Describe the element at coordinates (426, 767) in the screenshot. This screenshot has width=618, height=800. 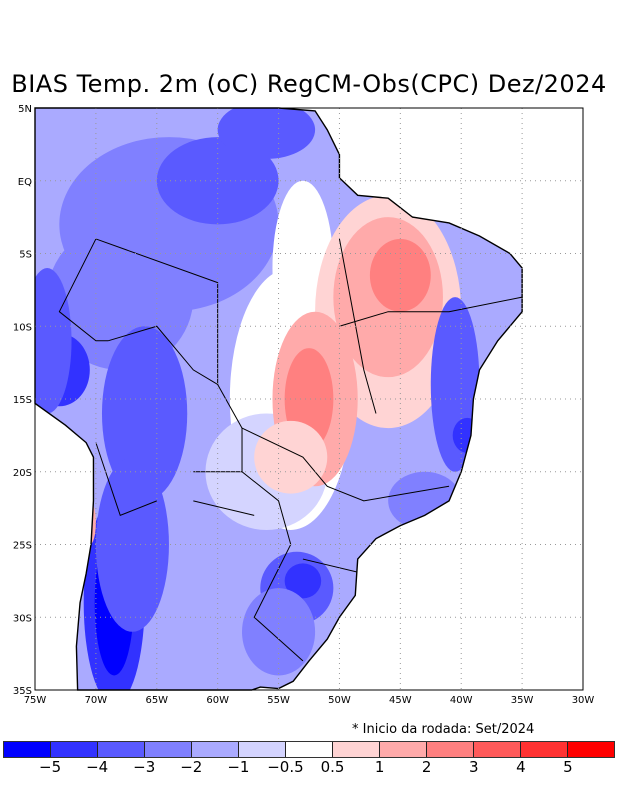
I see `colorbar-label: 2` at that location.